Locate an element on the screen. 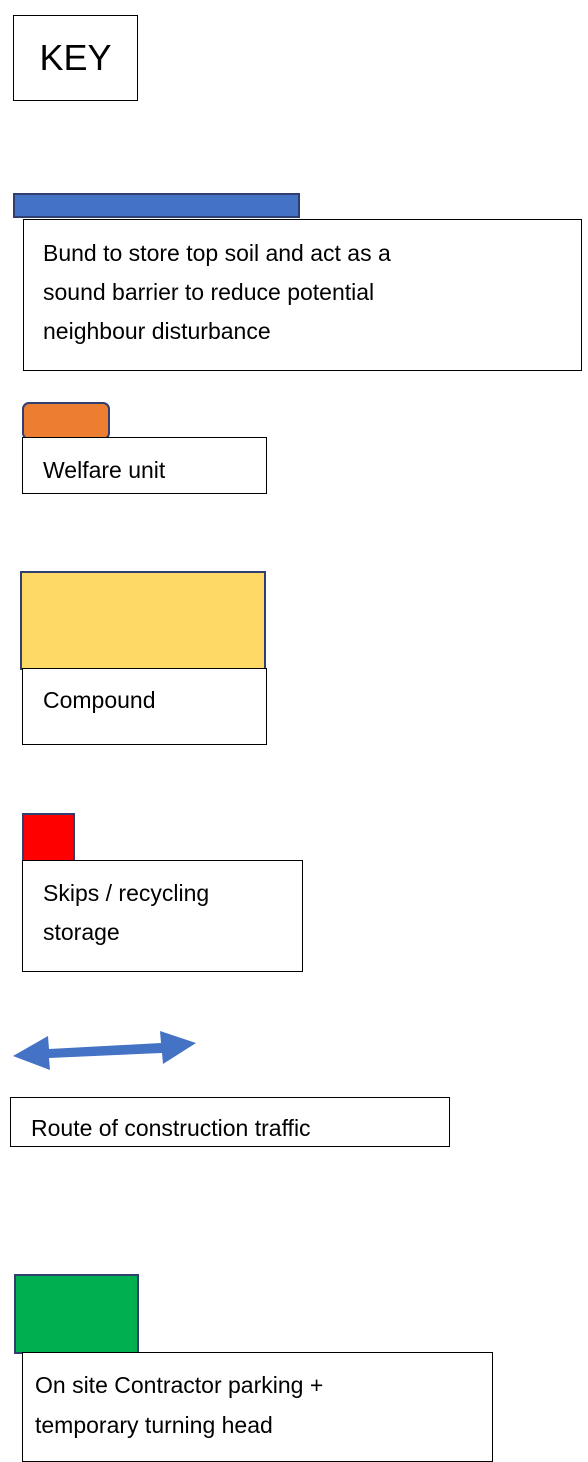  double-arrow is located at coordinates (104, 1050).